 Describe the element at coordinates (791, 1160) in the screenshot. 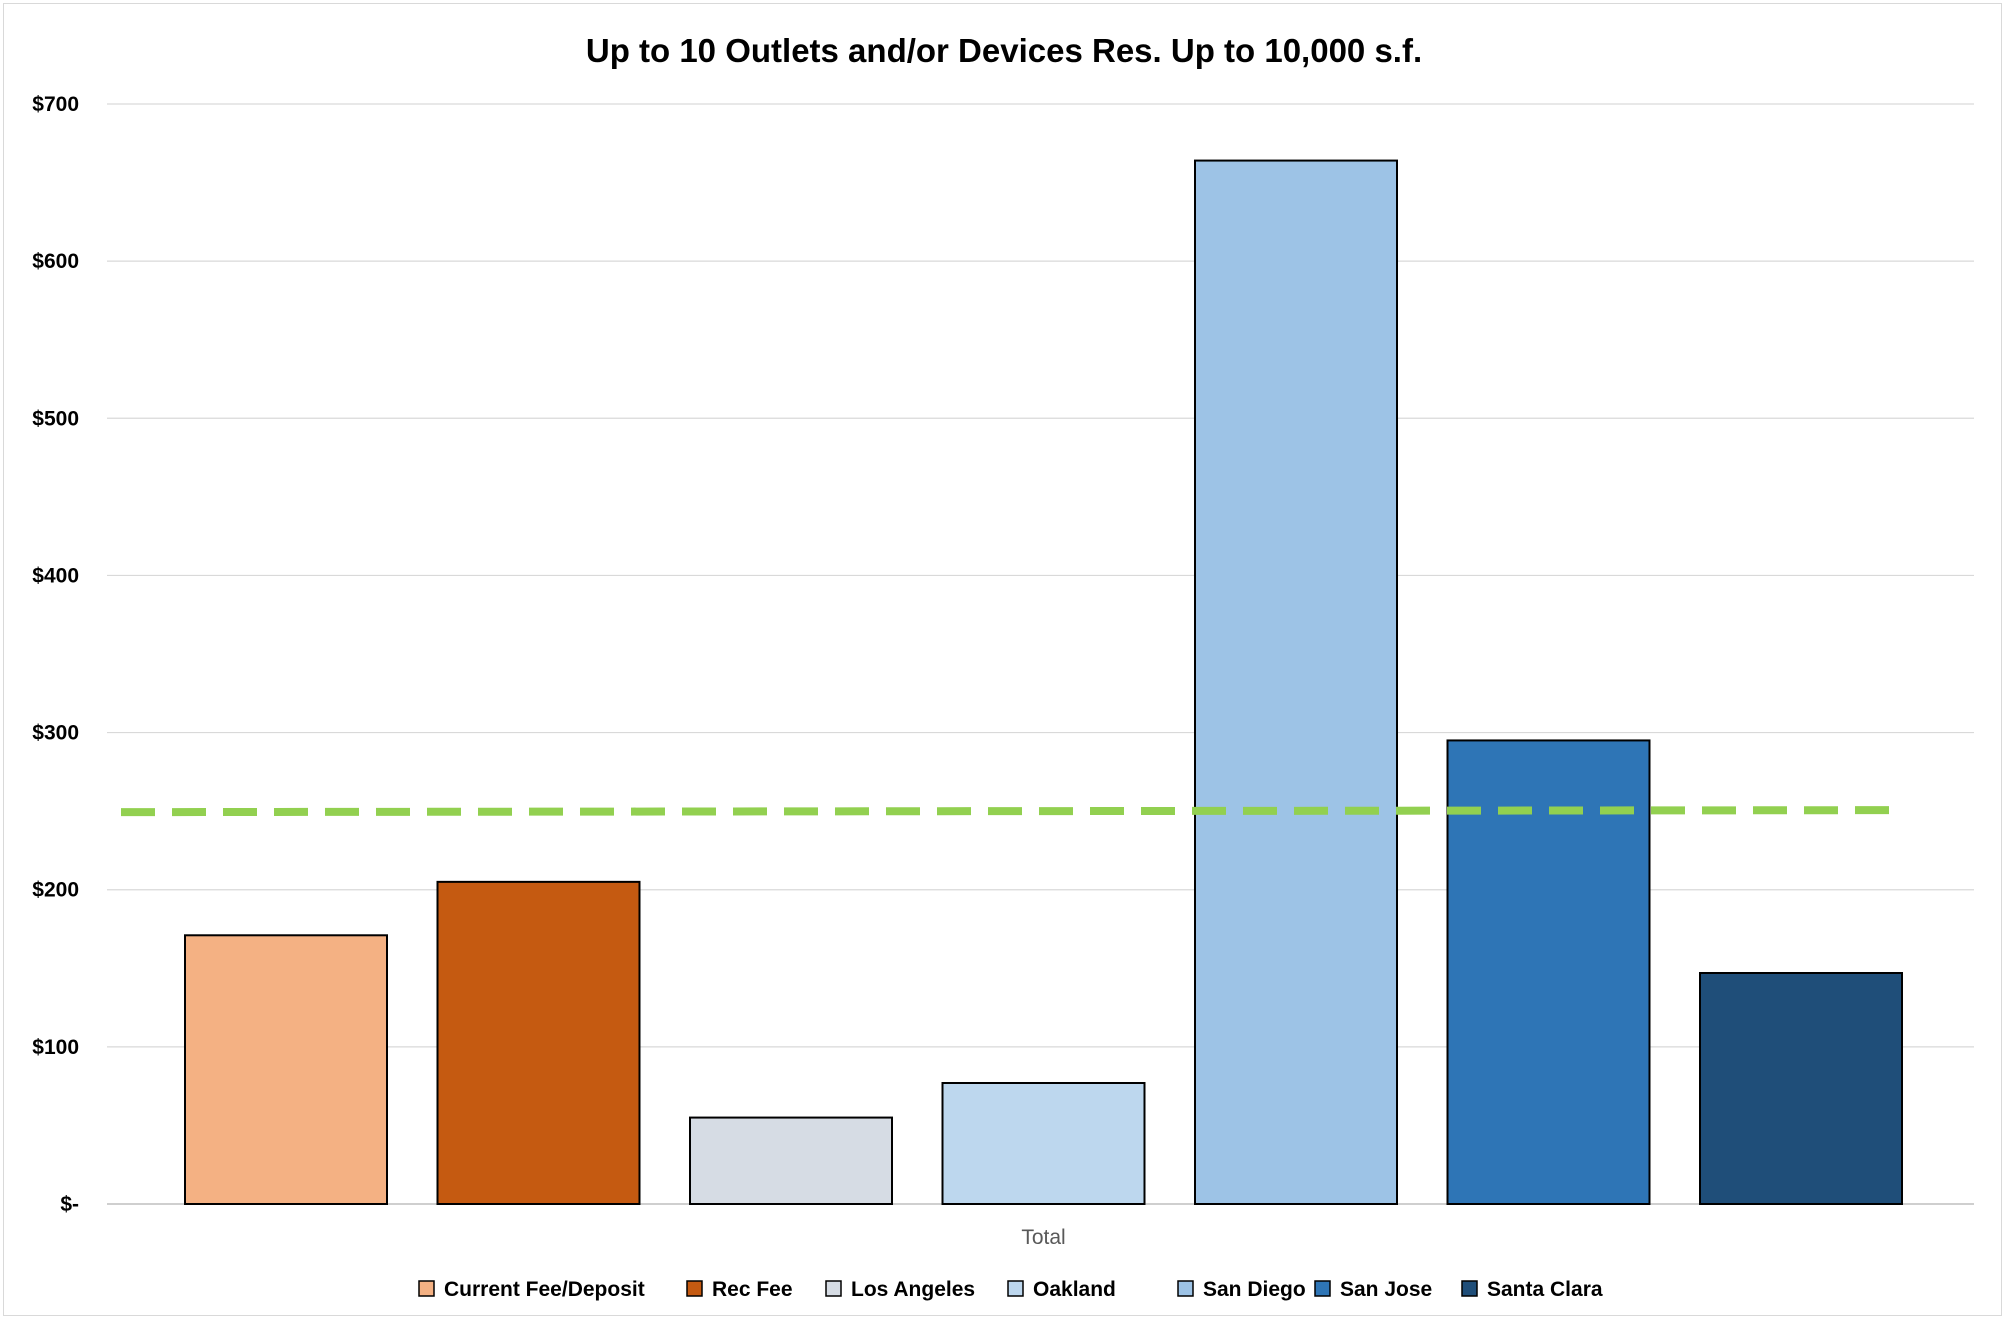

I see `bar-los-angeles` at that location.